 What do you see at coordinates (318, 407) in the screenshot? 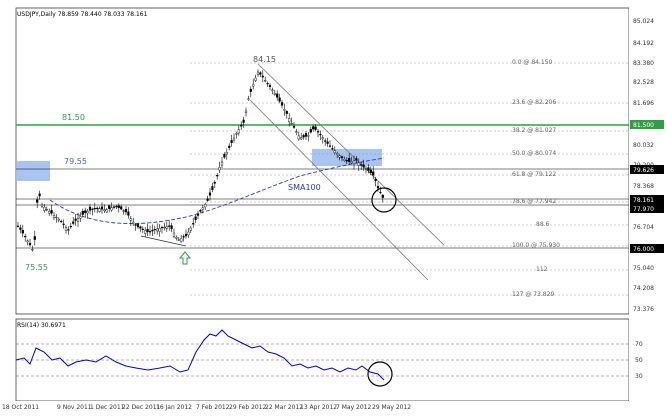
I see `x-label-8: 13 Apr 2012` at bounding box center [318, 407].